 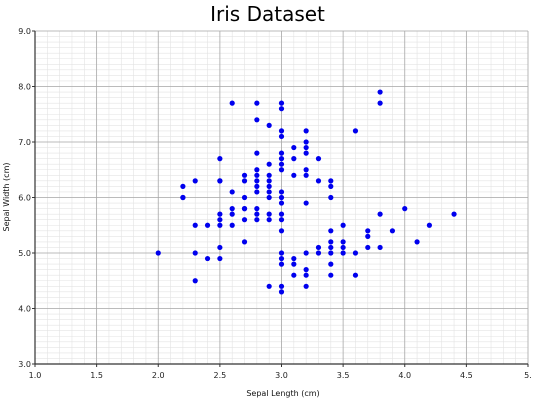 What do you see at coordinates (24, 198) in the screenshot?
I see `y-tick-label: 6.0` at bounding box center [24, 198].